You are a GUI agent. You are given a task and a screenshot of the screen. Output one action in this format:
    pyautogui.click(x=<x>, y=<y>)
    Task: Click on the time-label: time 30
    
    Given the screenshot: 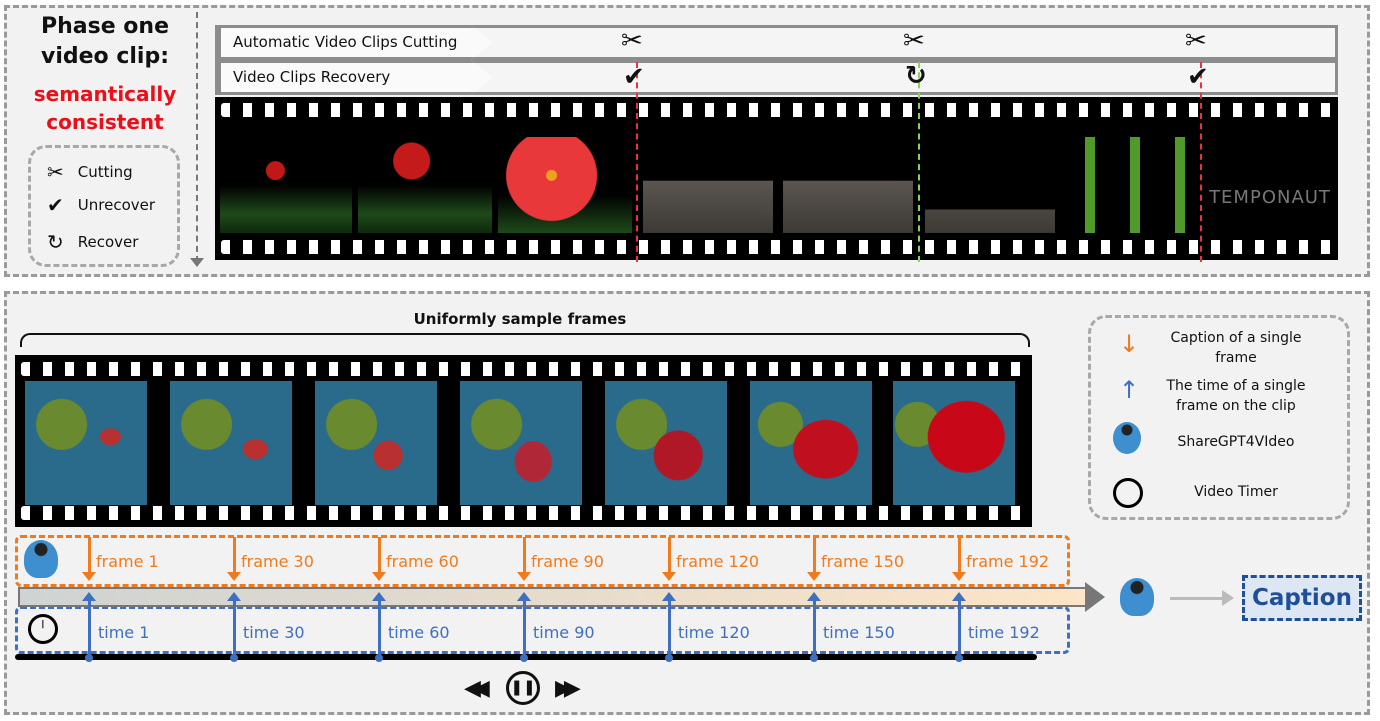 What is the action you would take?
    pyautogui.click(x=274, y=632)
    